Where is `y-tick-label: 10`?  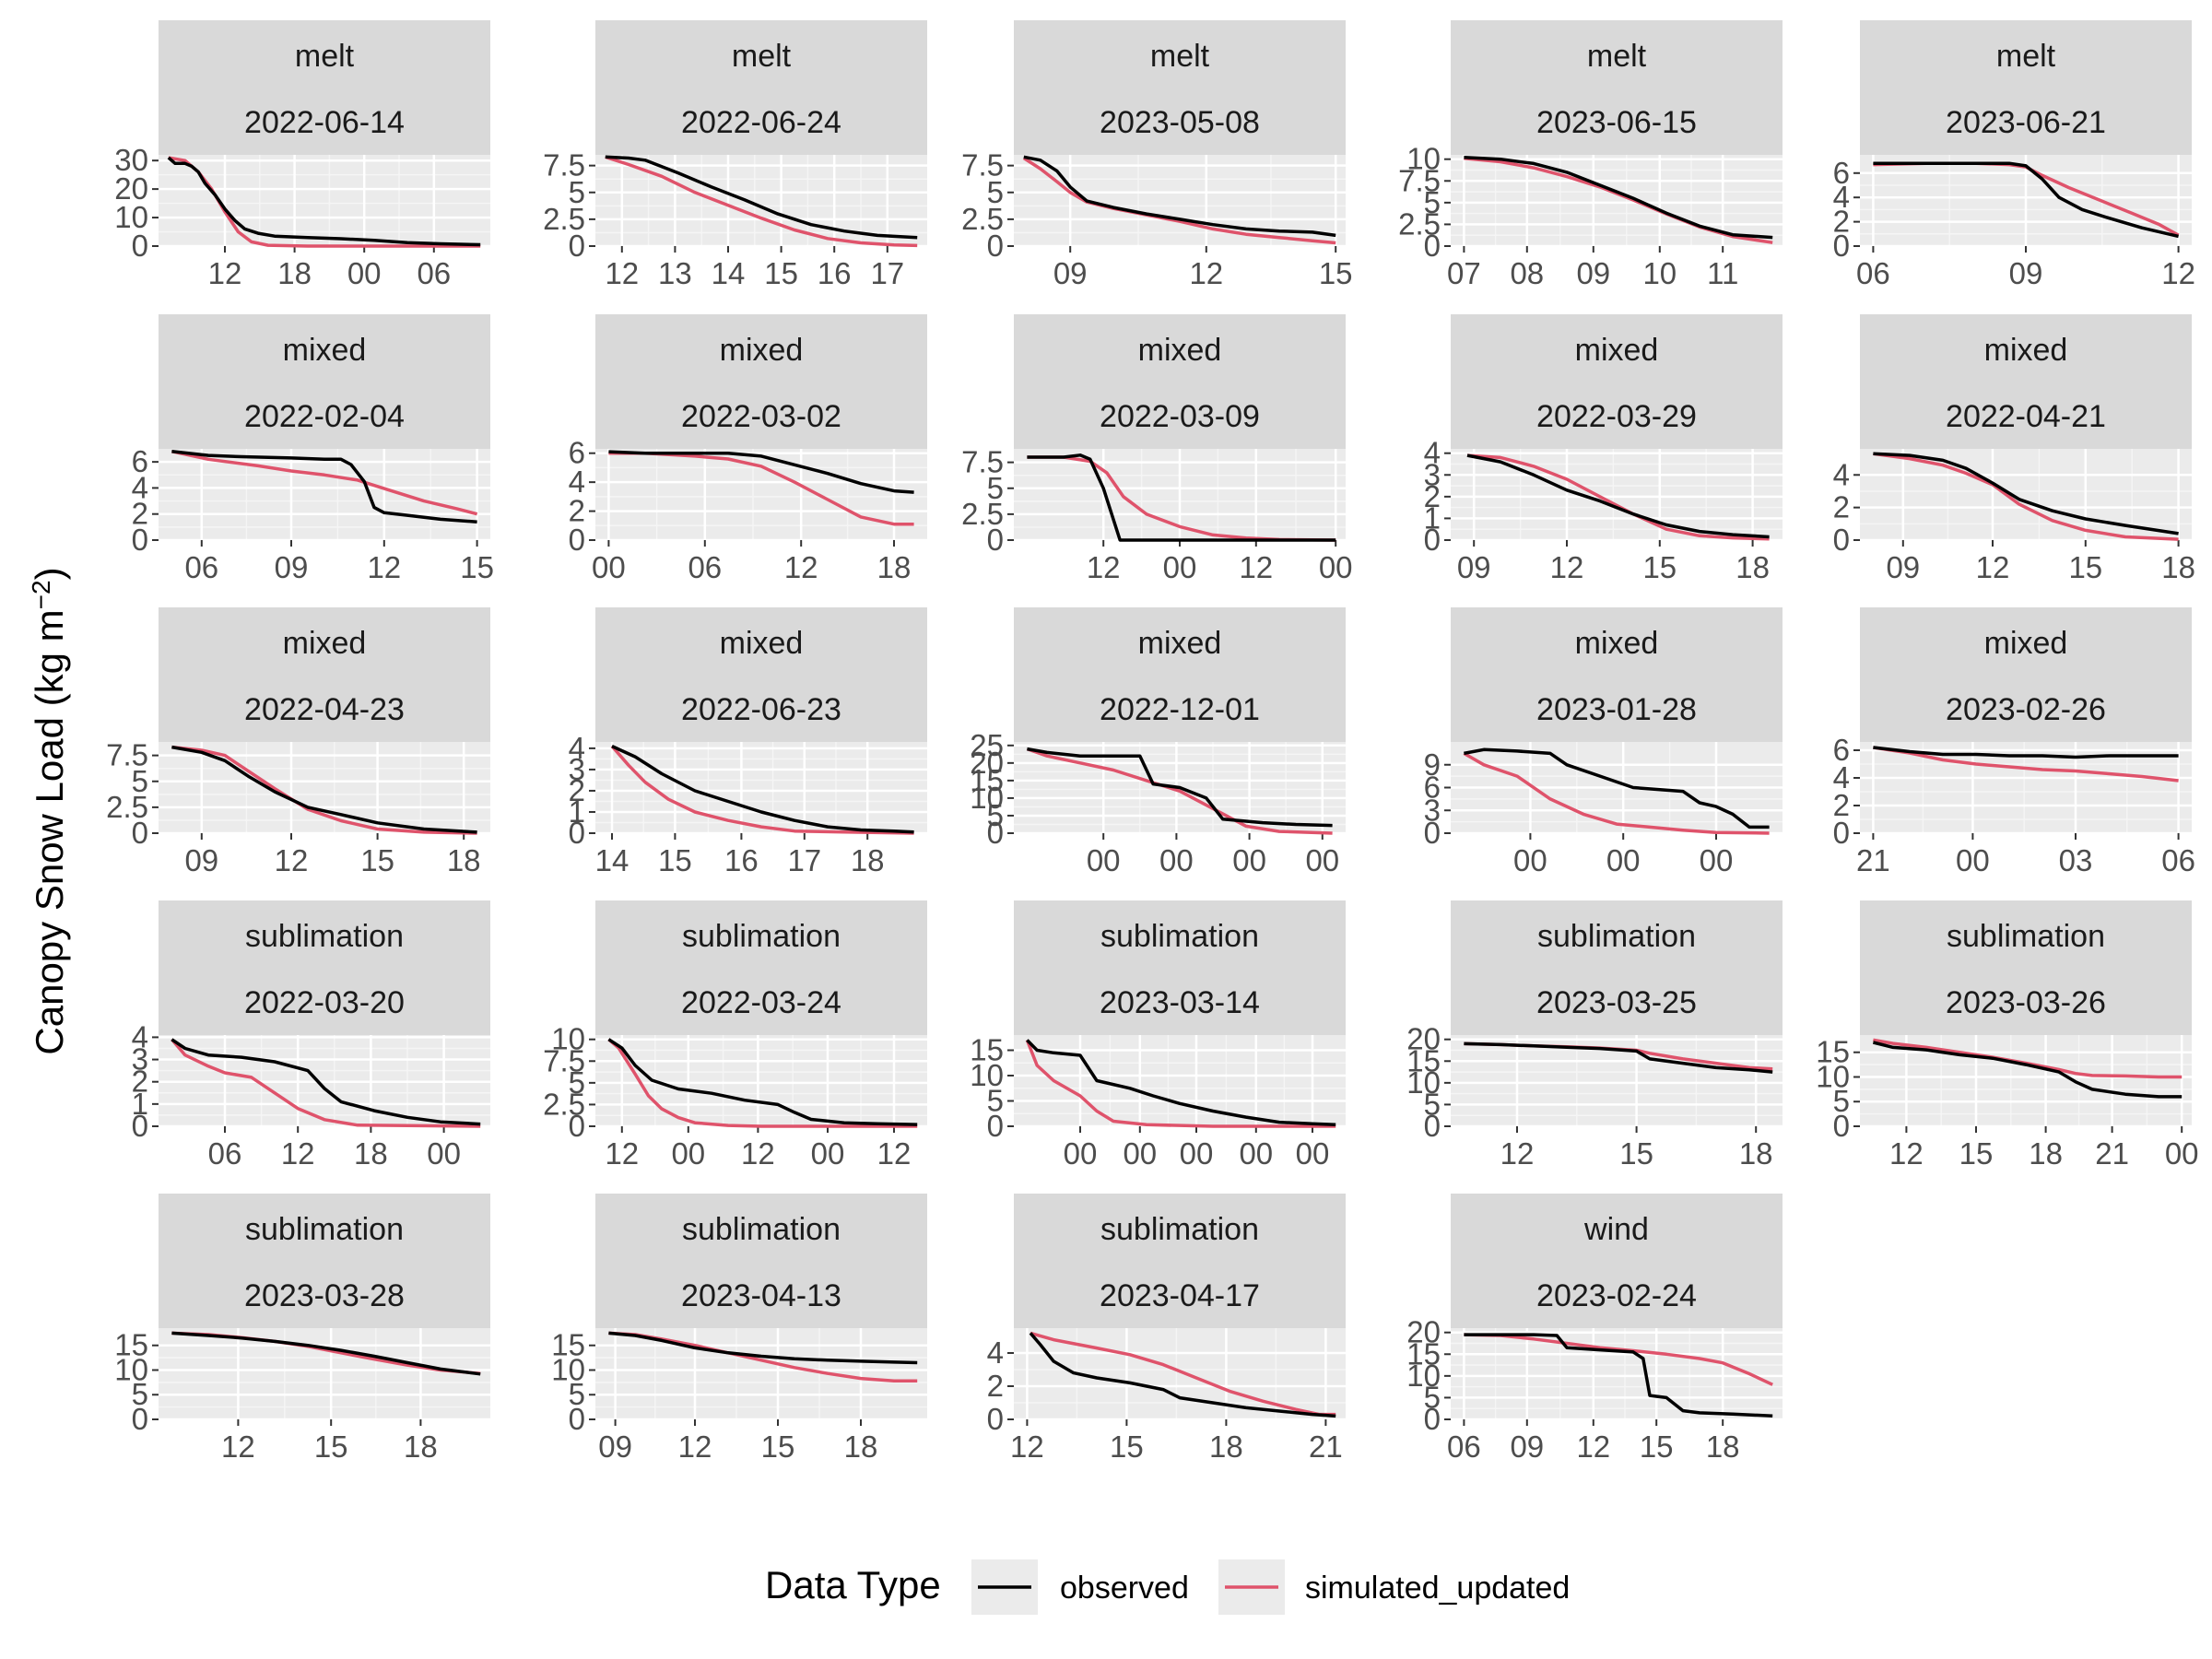 y-tick-label: 10 is located at coordinates (568, 1369).